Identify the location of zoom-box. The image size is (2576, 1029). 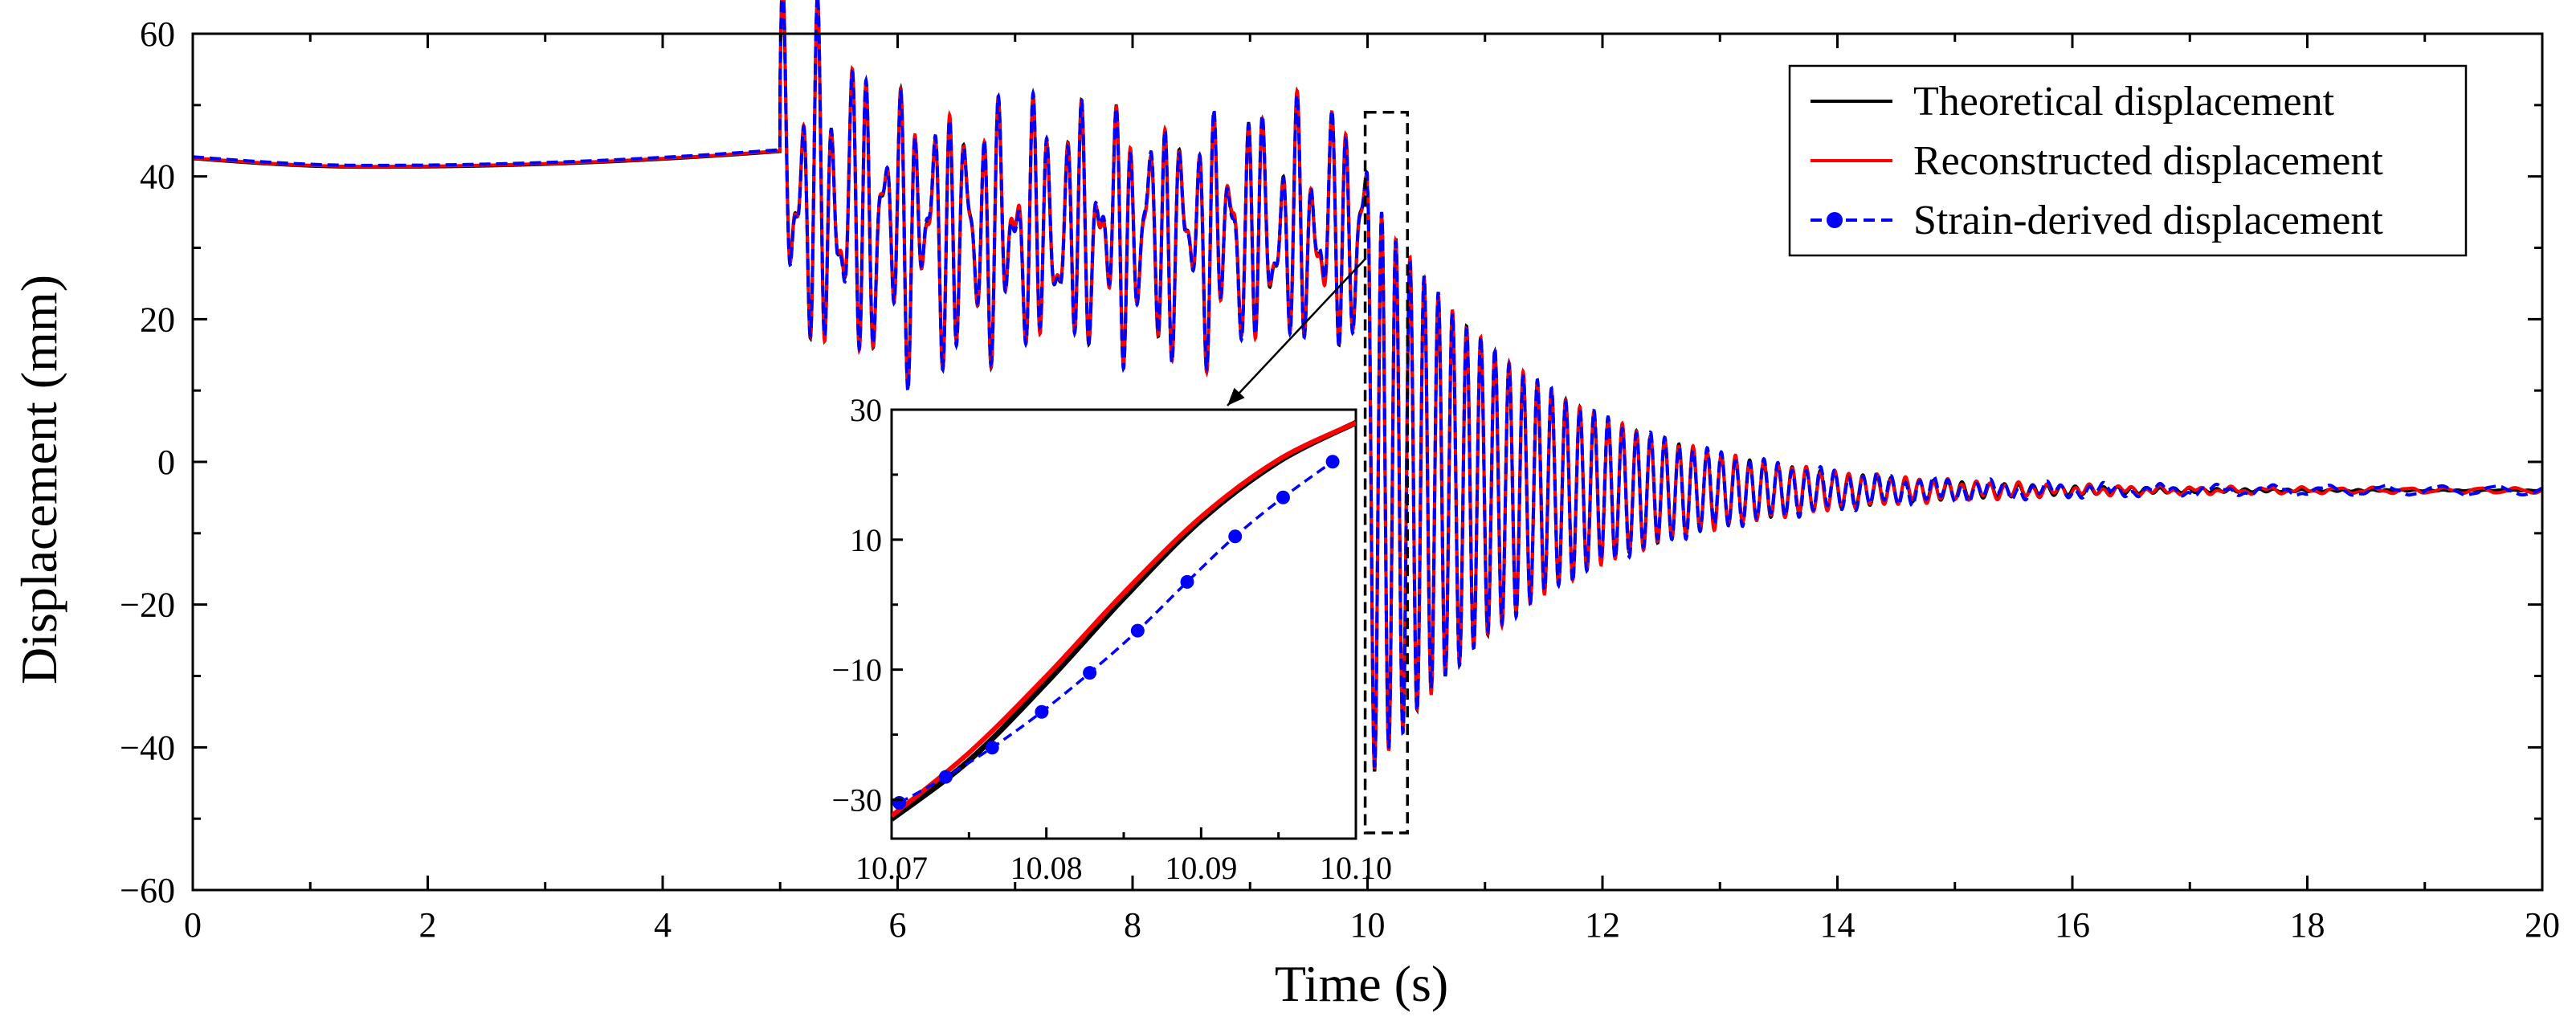
(1386, 473).